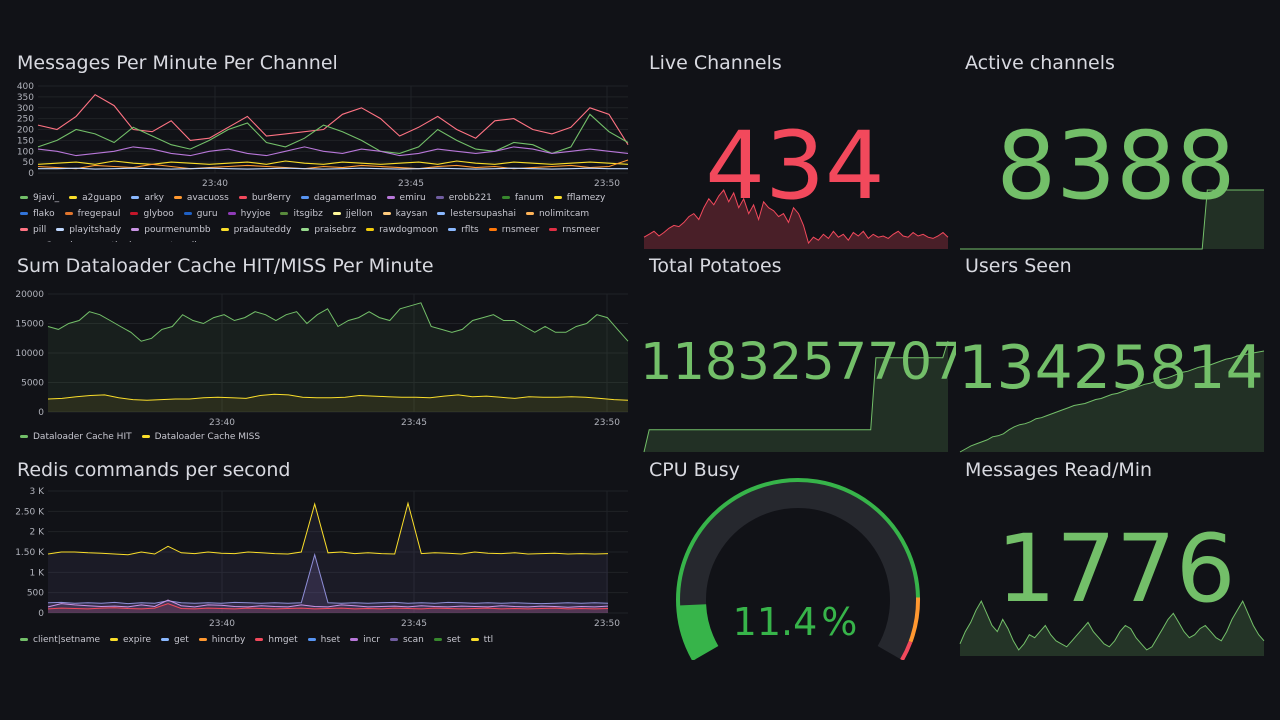  Describe the element at coordinates (333, 162) in the screenshot. I see `series-line` at that location.